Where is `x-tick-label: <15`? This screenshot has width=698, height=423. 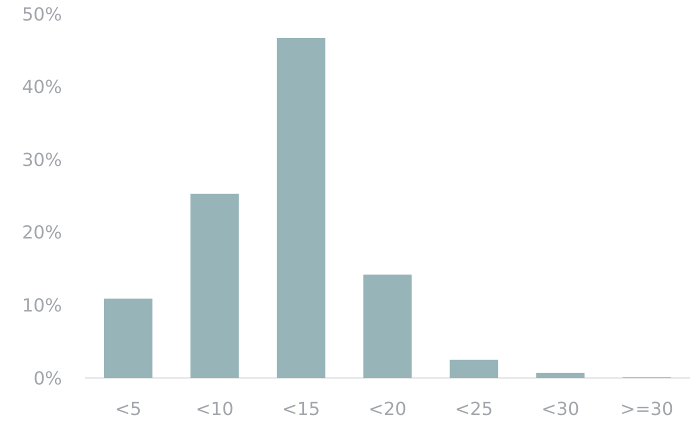
x-tick-label: <15 is located at coordinates (301, 409).